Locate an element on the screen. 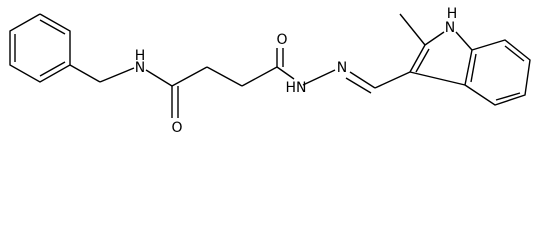 Image resolution: width=538 pixels, height=240 pixels. atom-label: HN is located at coordinates (296, 88).